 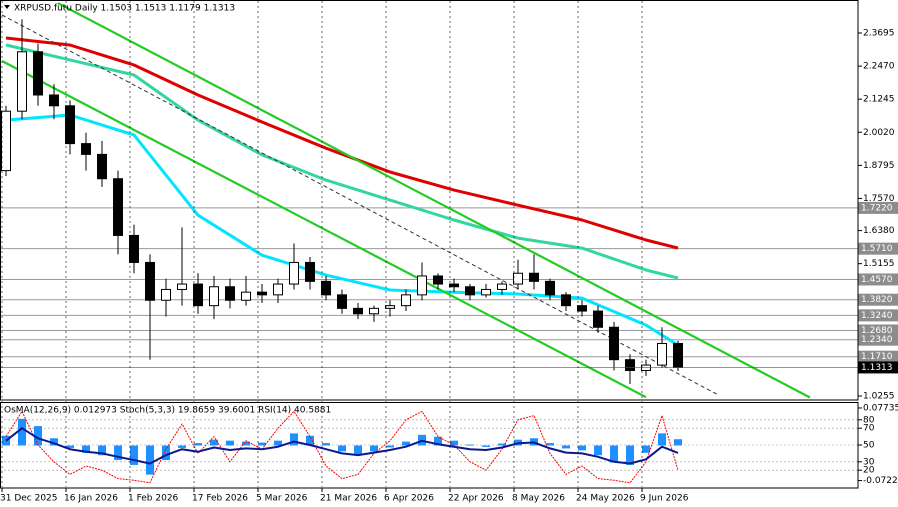 I want to click on last-price-label: 1.1313, so click(x=877, y=368).